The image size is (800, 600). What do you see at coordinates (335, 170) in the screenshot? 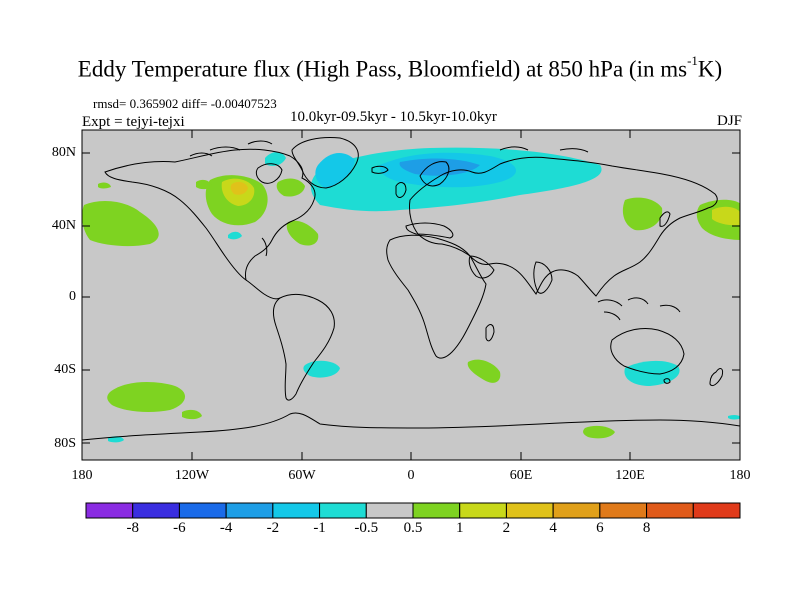
I see `greenland-sea-negative-anomaly` at bounding box center [335, 170].